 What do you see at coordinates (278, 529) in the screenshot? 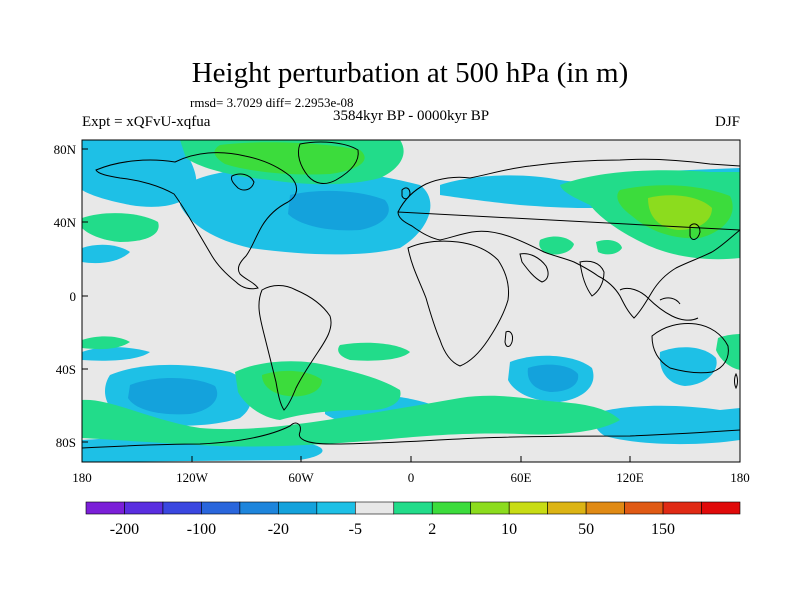
I see `colorbar-label: -20` at bounding box center [278, 529].